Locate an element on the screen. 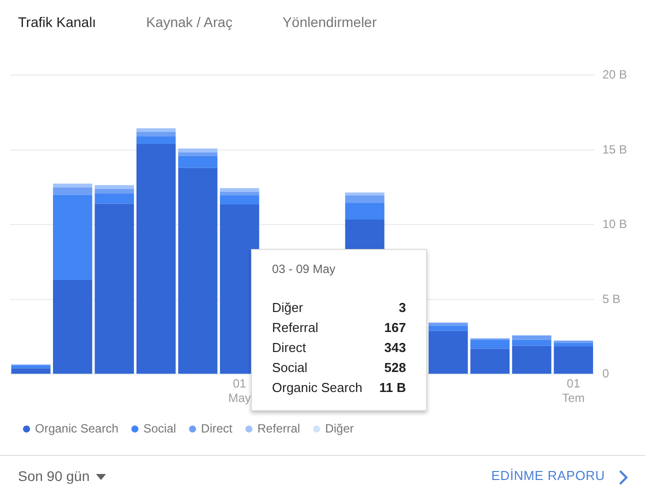 Image resolution: width=645 pixels, height=492 pixels. annotation: 528 is located at coordinates (395, 368).